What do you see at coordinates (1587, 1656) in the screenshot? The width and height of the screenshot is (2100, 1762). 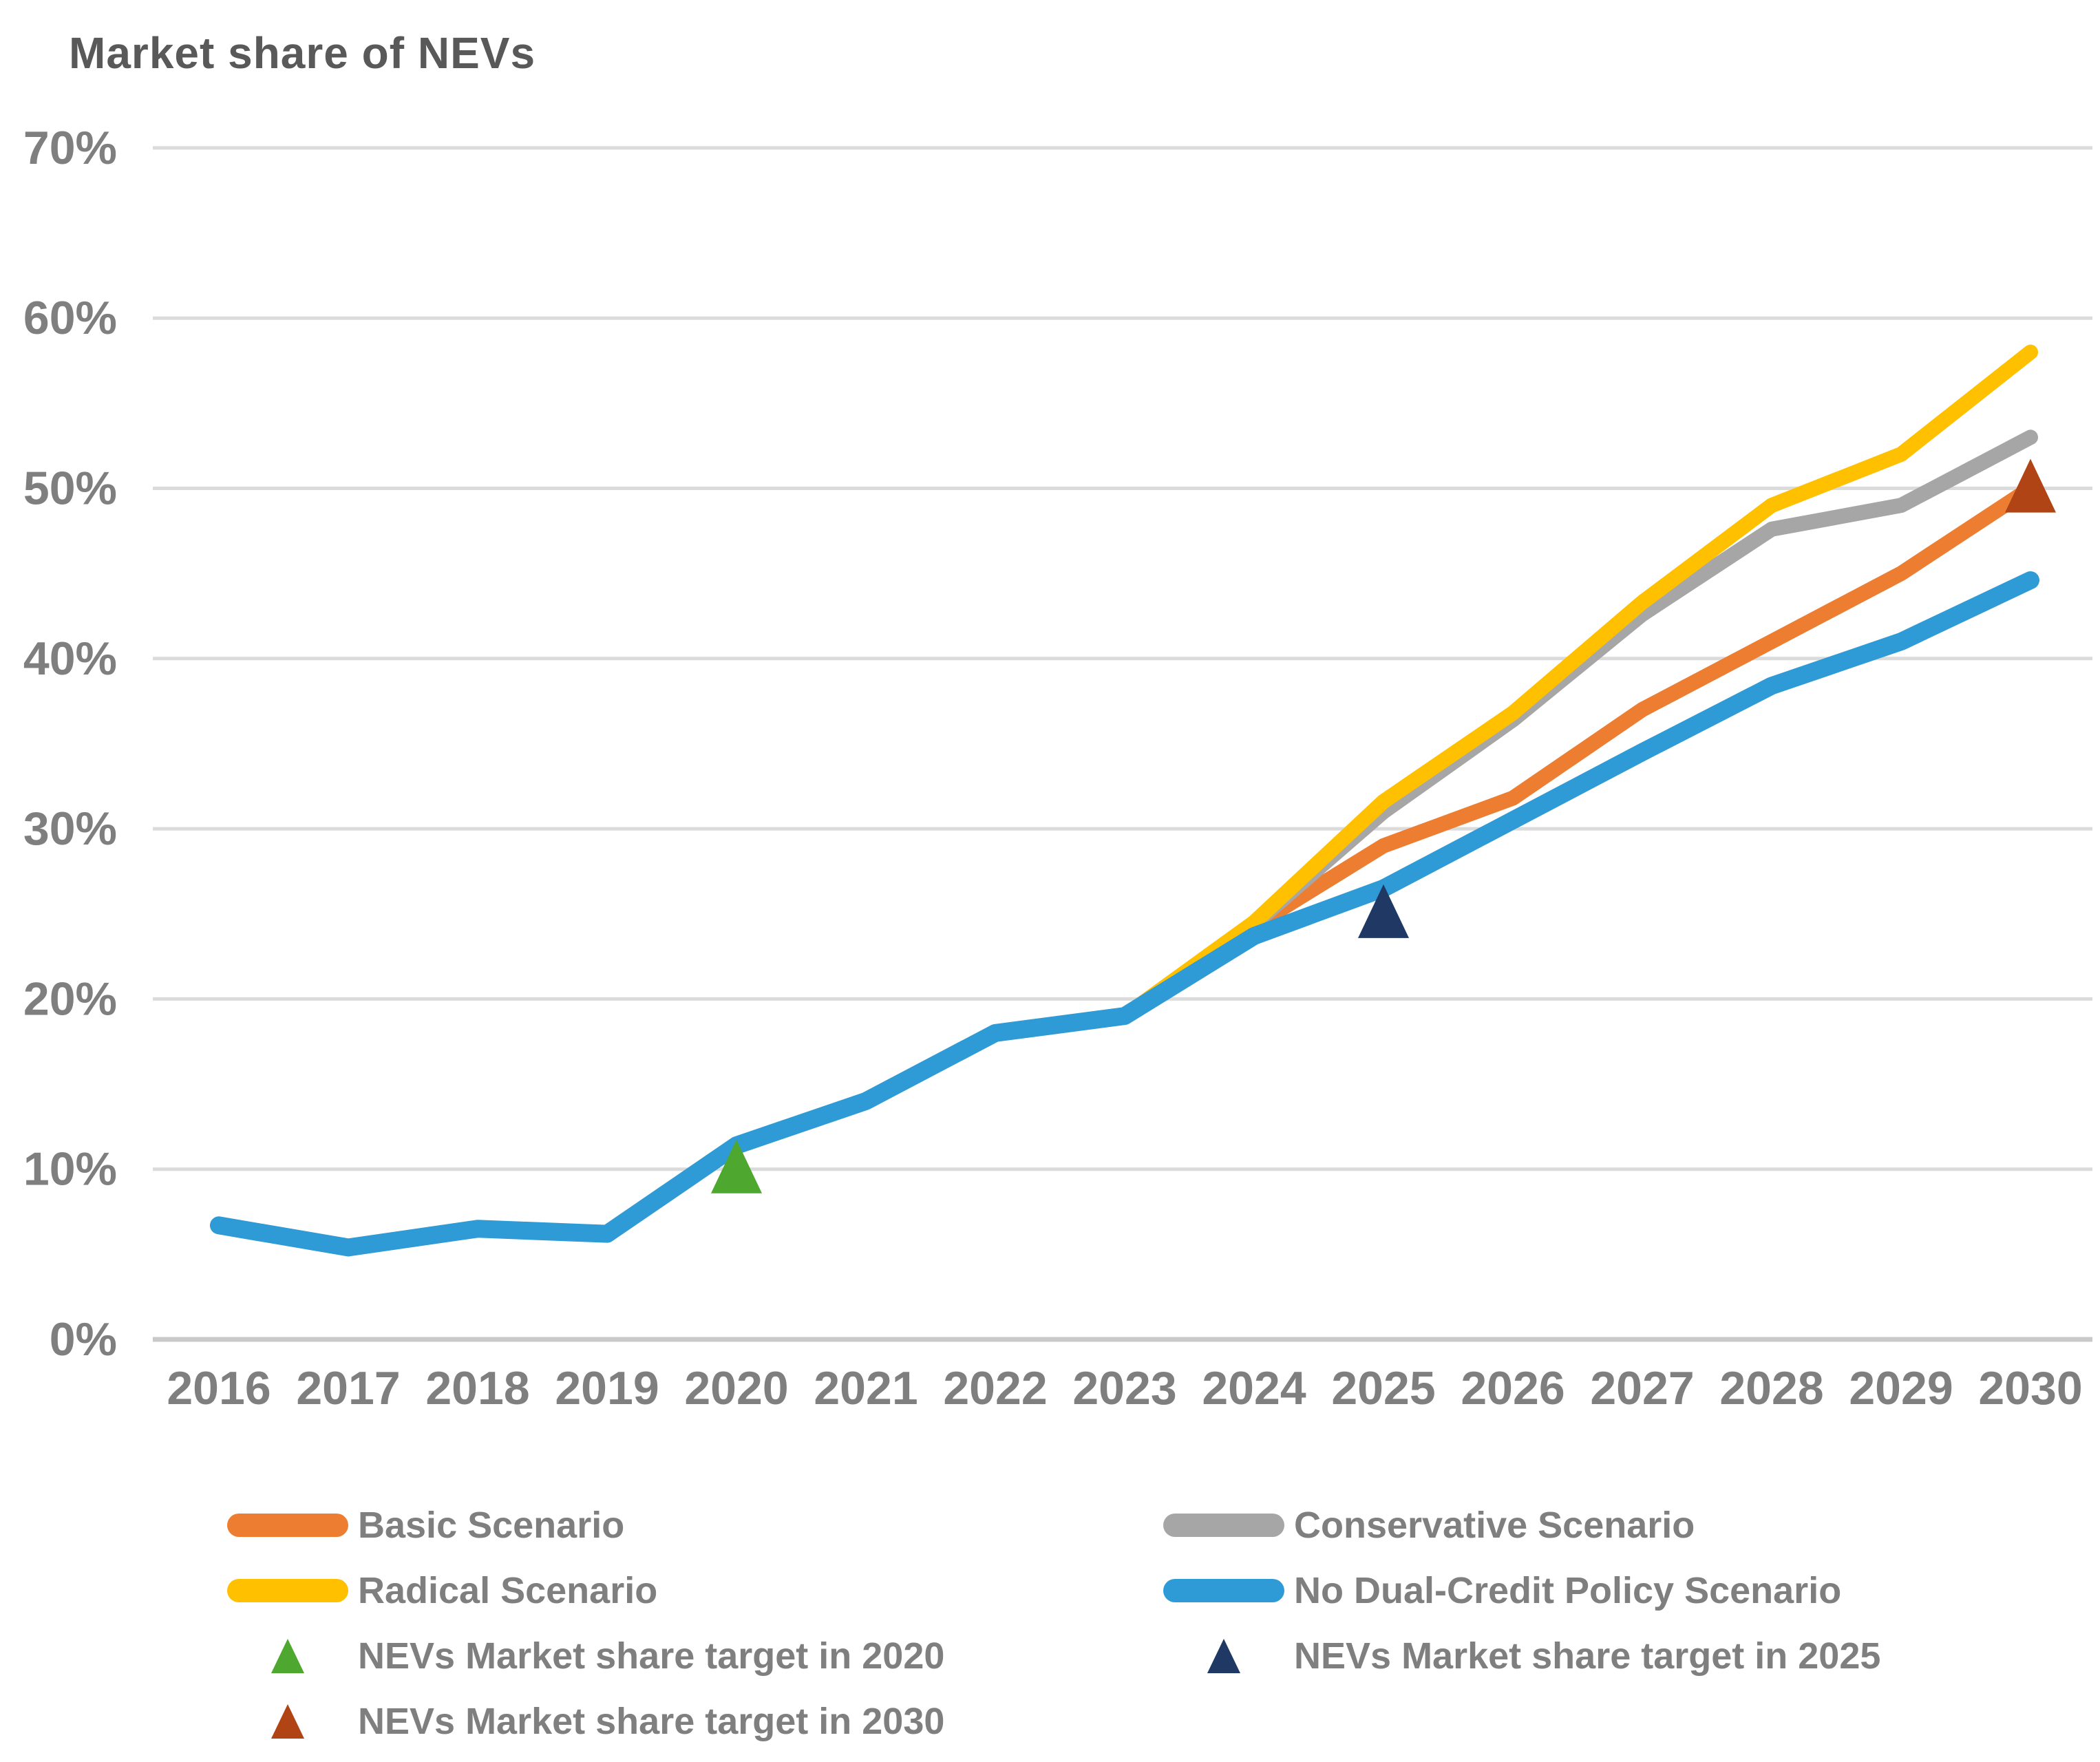 I see `legend-label: NEVs Market share target in 2025` at bounding box center [1587, 1656].